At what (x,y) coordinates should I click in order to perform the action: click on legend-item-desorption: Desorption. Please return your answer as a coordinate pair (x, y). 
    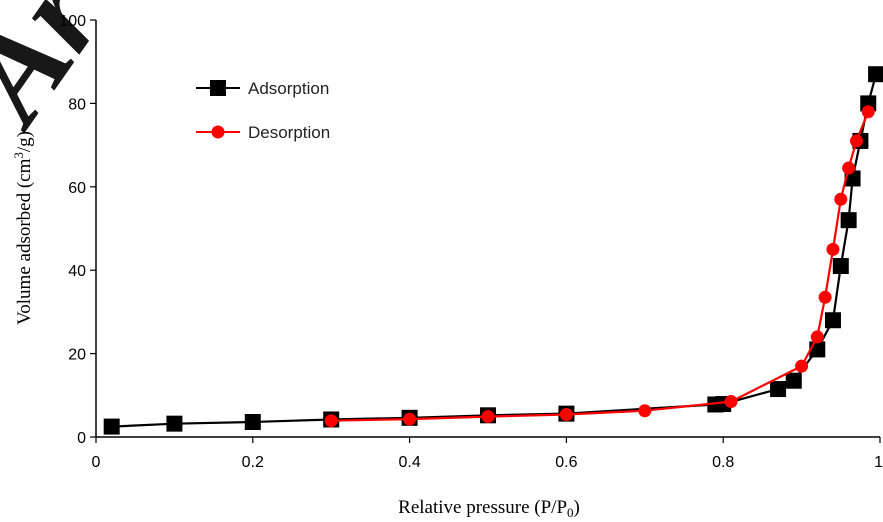
    Looking at the image, I should click on (263, 132).